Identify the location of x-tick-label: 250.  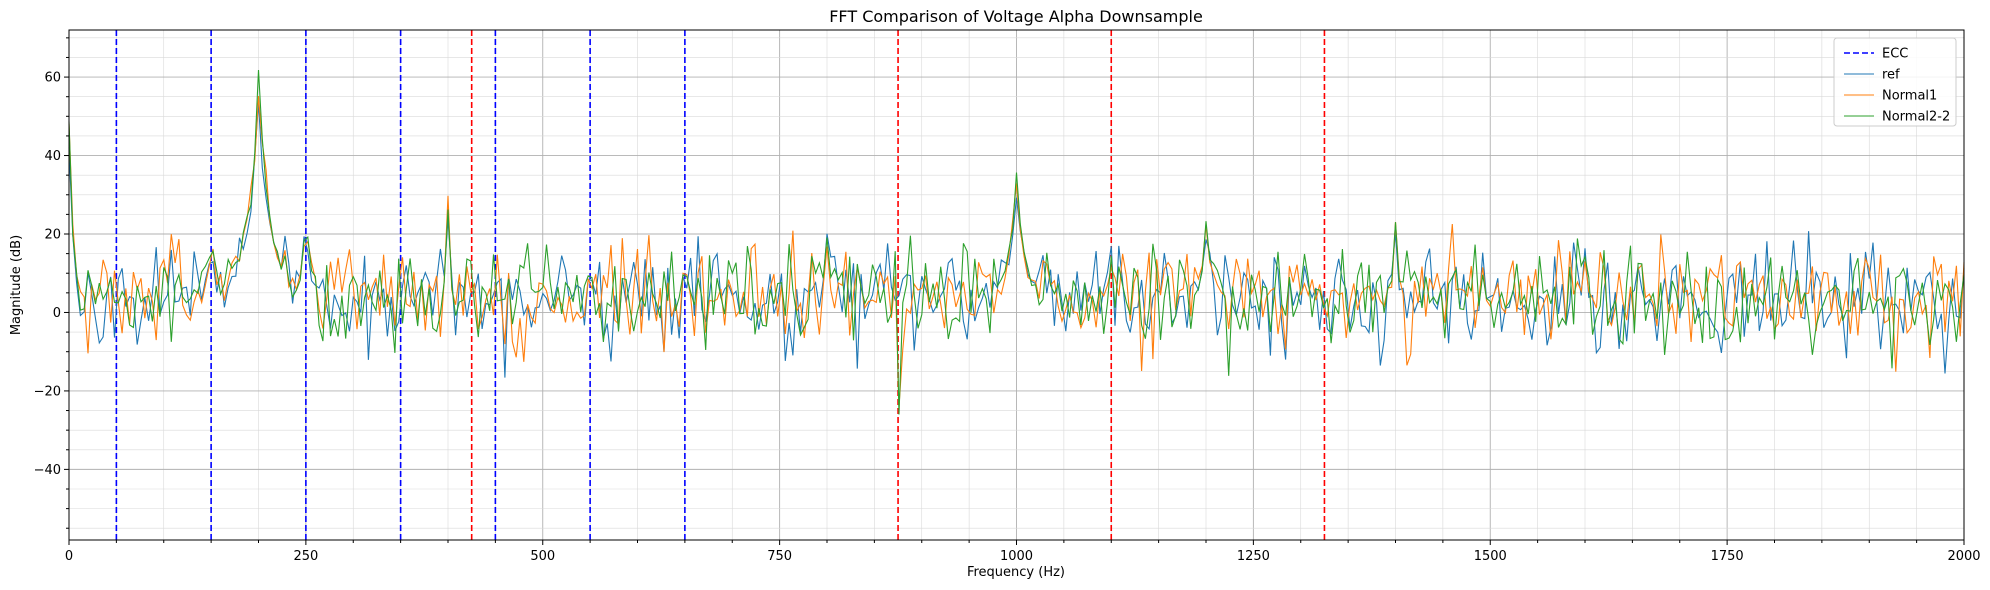
(305, 556).